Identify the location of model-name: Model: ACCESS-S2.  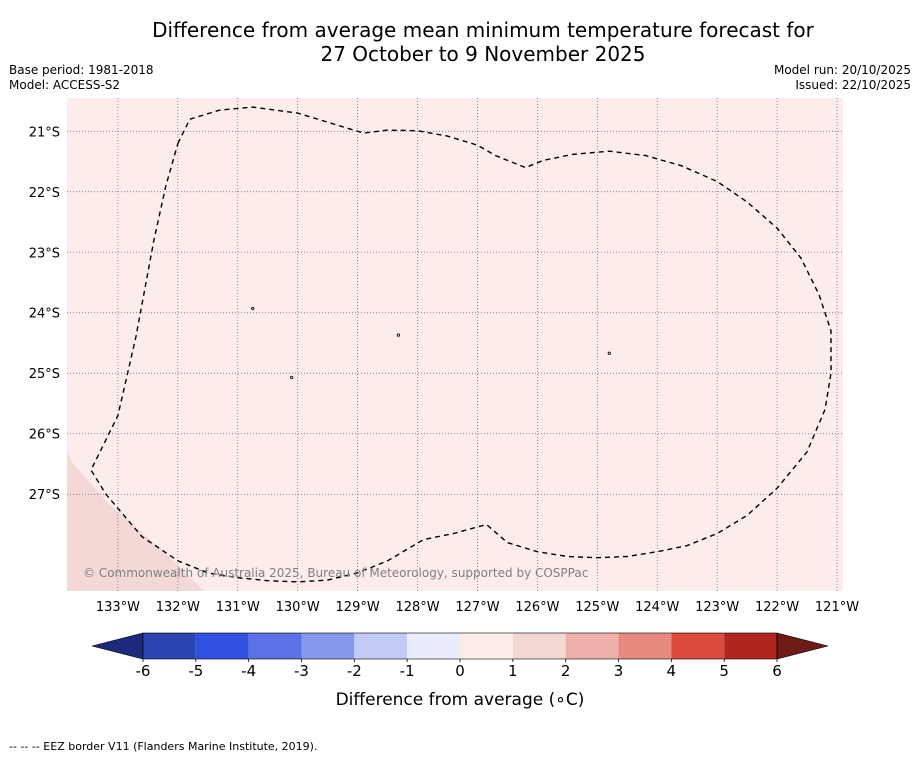
(65, 85).